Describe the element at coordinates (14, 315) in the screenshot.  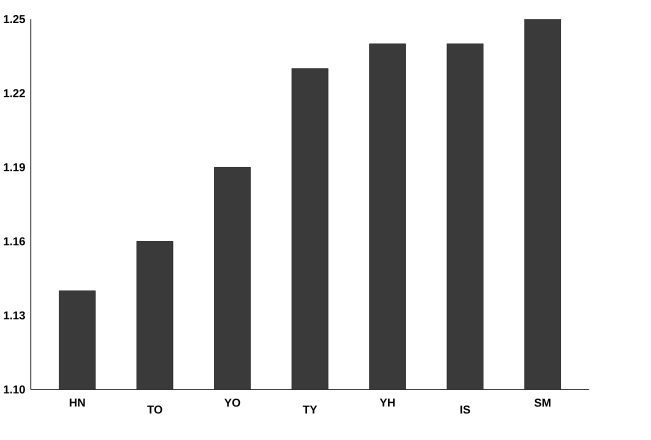
I see `y-tick-label: 1.13` at that location.